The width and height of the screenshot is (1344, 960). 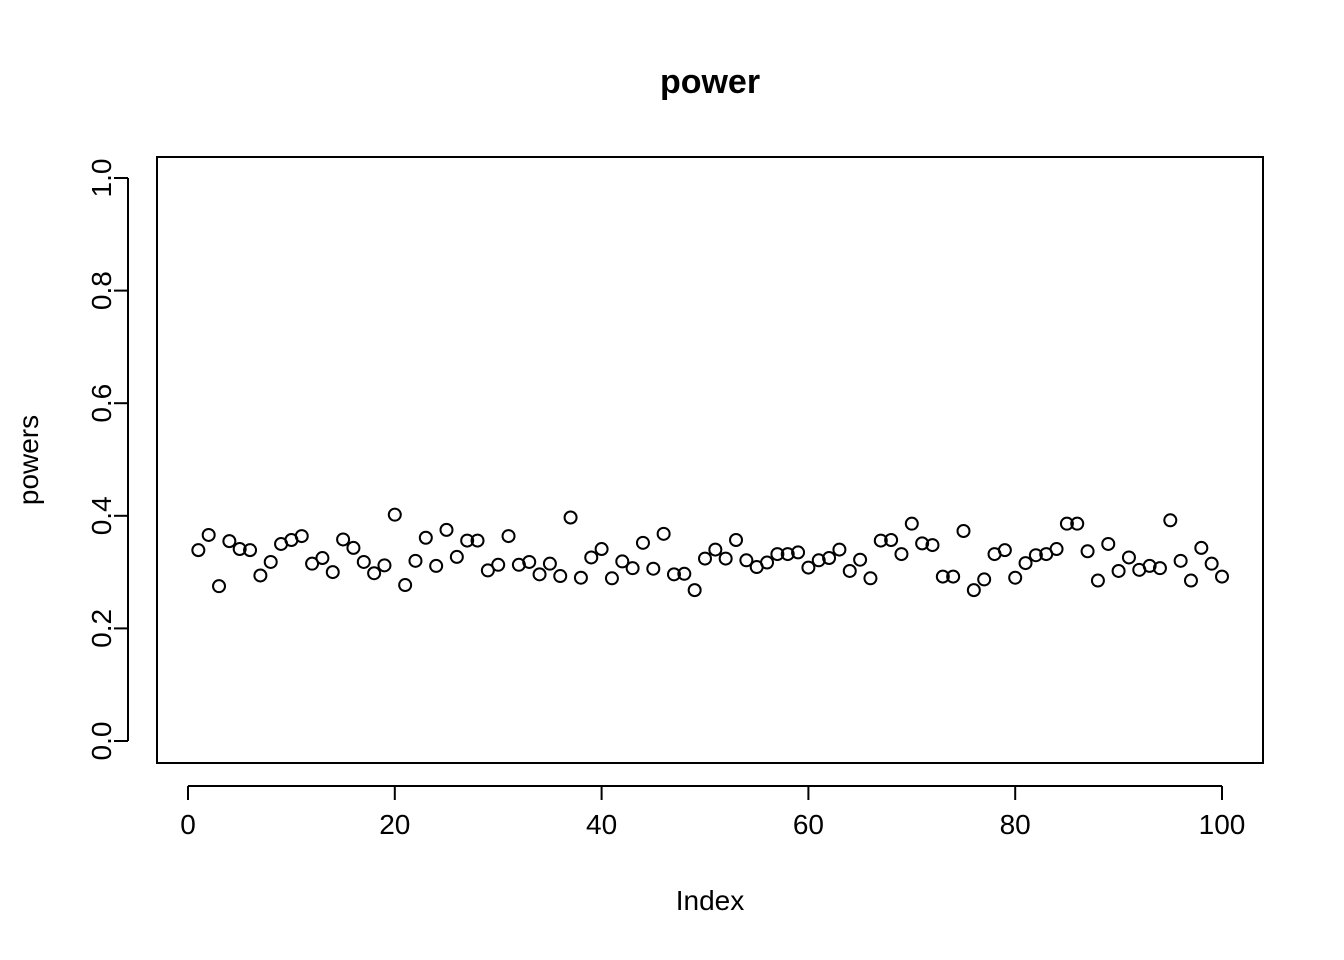 What do you see at coordinates (188, 824) in the screenshot?
I see `x-tick-label: 0` at bounding box center [188, 824].